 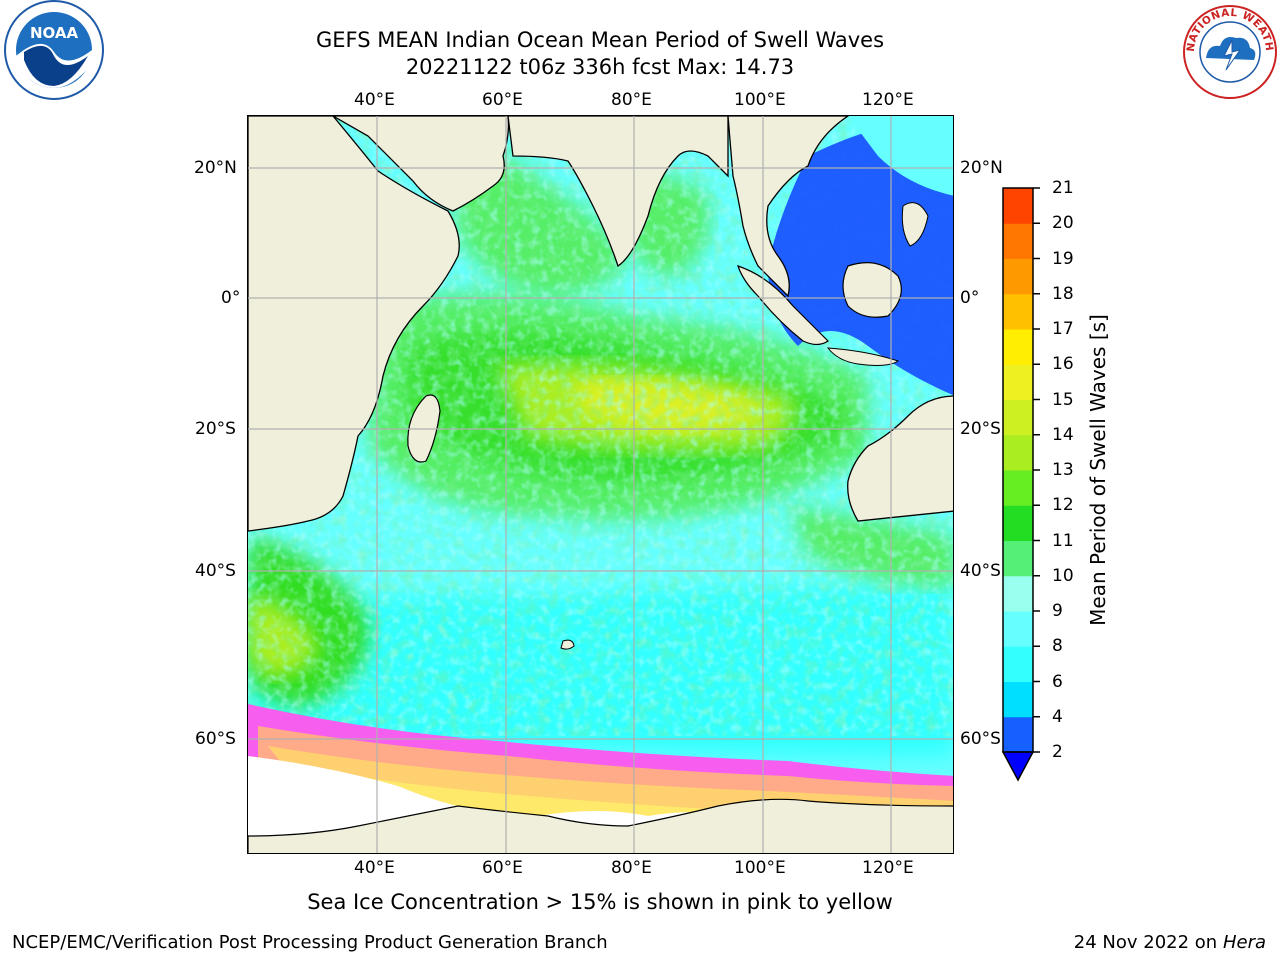 What do you see at coordinates (1063, 364) in the screenshot?
I see `colorbar-level-label: 16` at bounding box center [1063, 364].